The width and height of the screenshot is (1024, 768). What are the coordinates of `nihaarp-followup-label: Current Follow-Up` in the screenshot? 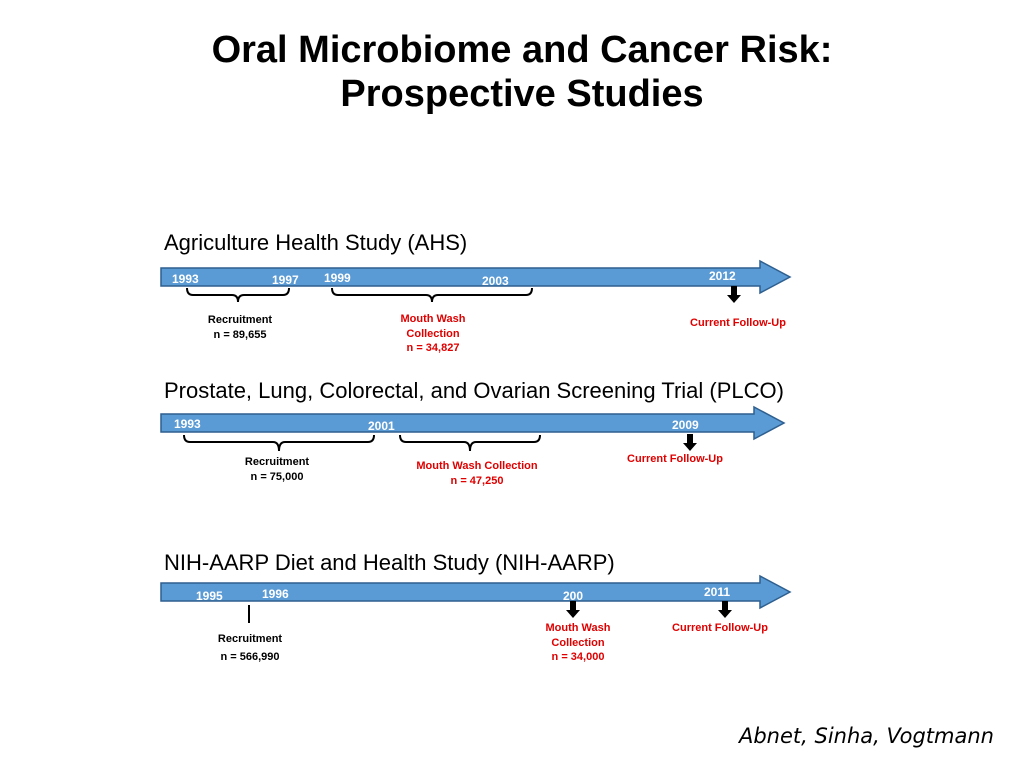 It's located at (720, 628).